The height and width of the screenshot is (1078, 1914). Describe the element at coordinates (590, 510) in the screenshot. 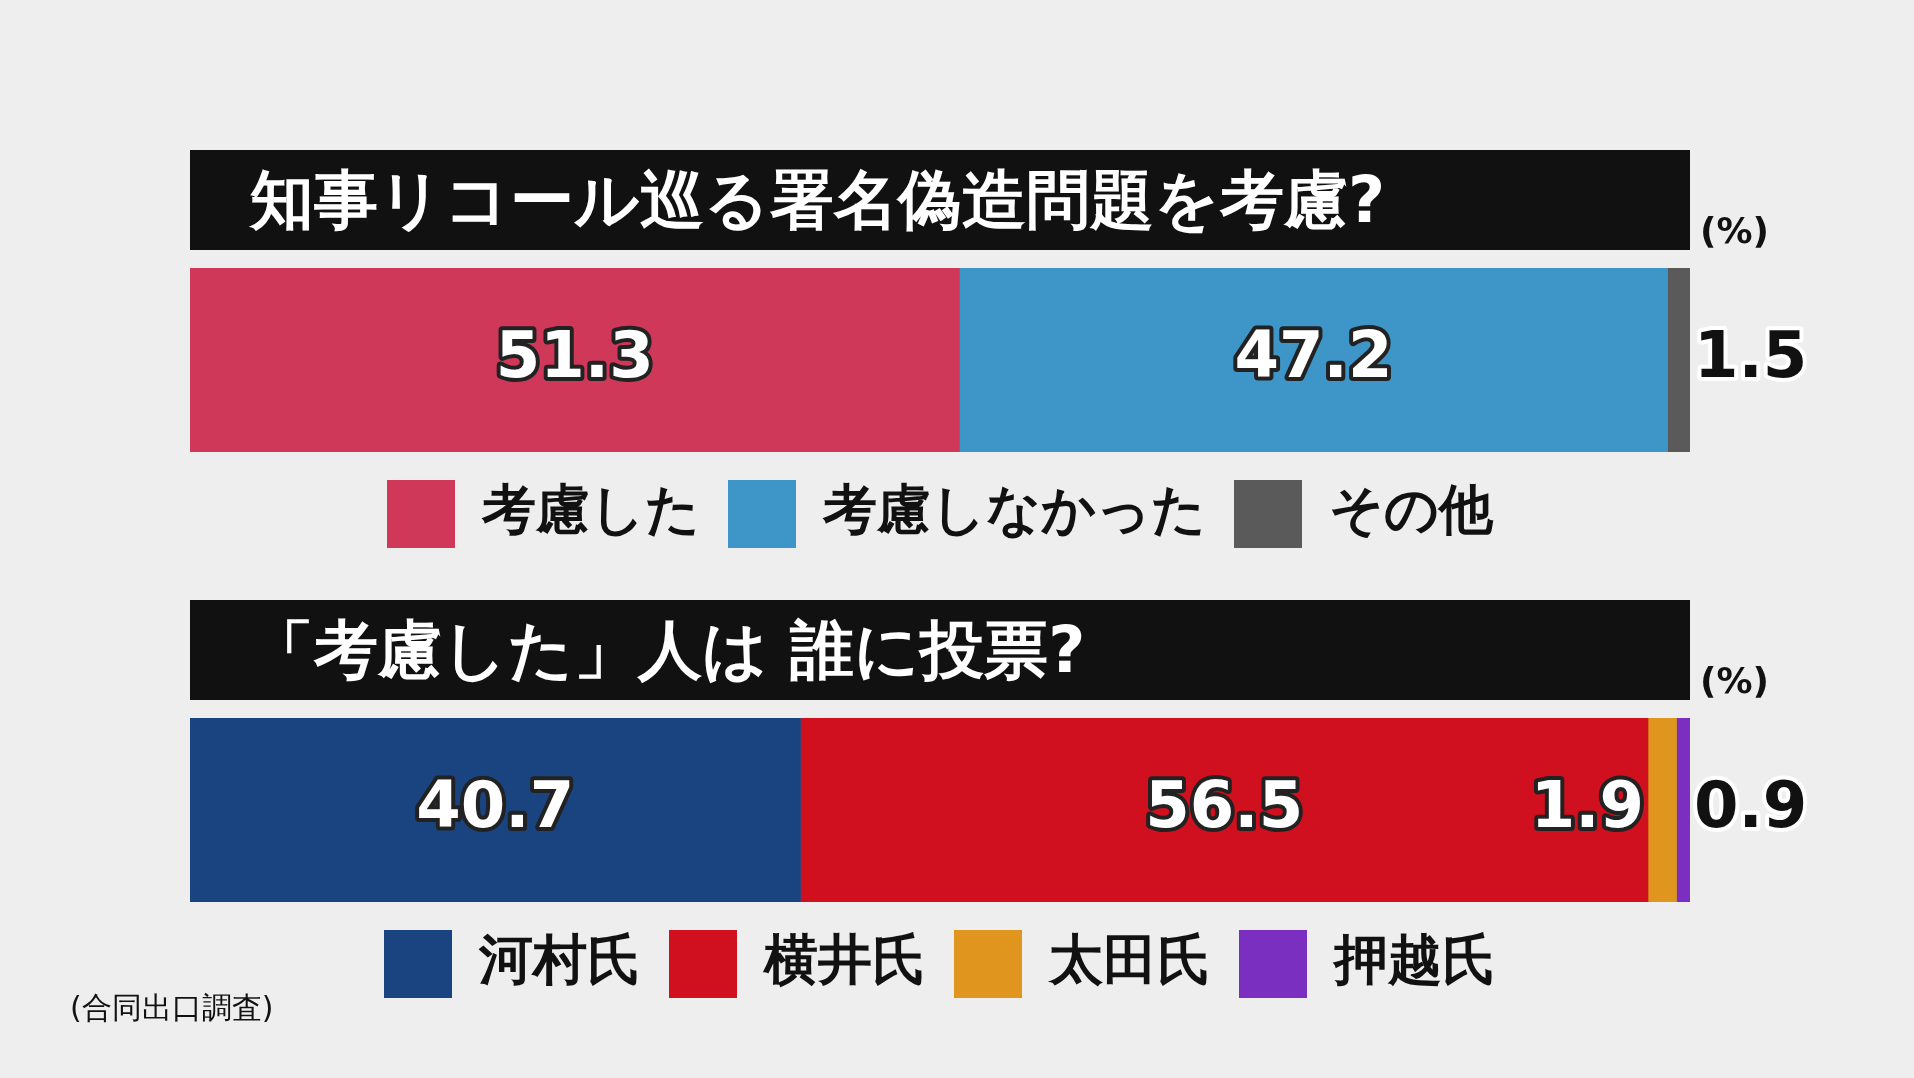

I see `legend-label: 考慮した` at that location.